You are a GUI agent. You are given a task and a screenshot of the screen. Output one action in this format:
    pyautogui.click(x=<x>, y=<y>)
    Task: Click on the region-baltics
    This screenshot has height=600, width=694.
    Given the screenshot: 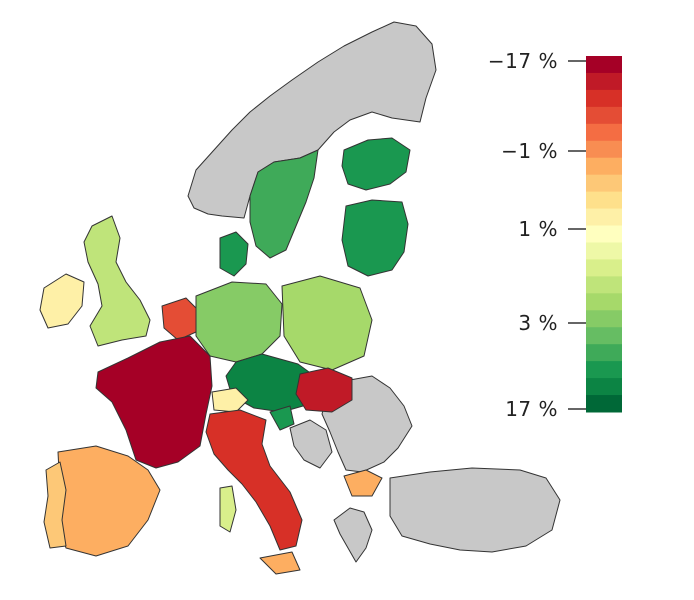 What is the action you would take?
    pyautogui.click(x=375, y=238)
    